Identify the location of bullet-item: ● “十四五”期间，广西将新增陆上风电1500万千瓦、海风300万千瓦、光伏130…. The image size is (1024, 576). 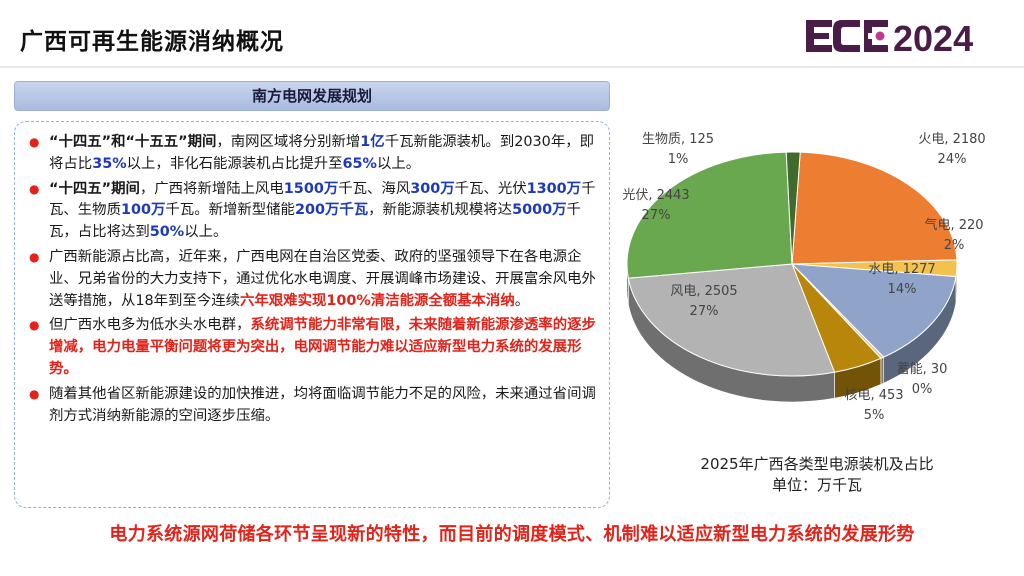
(314, 211).